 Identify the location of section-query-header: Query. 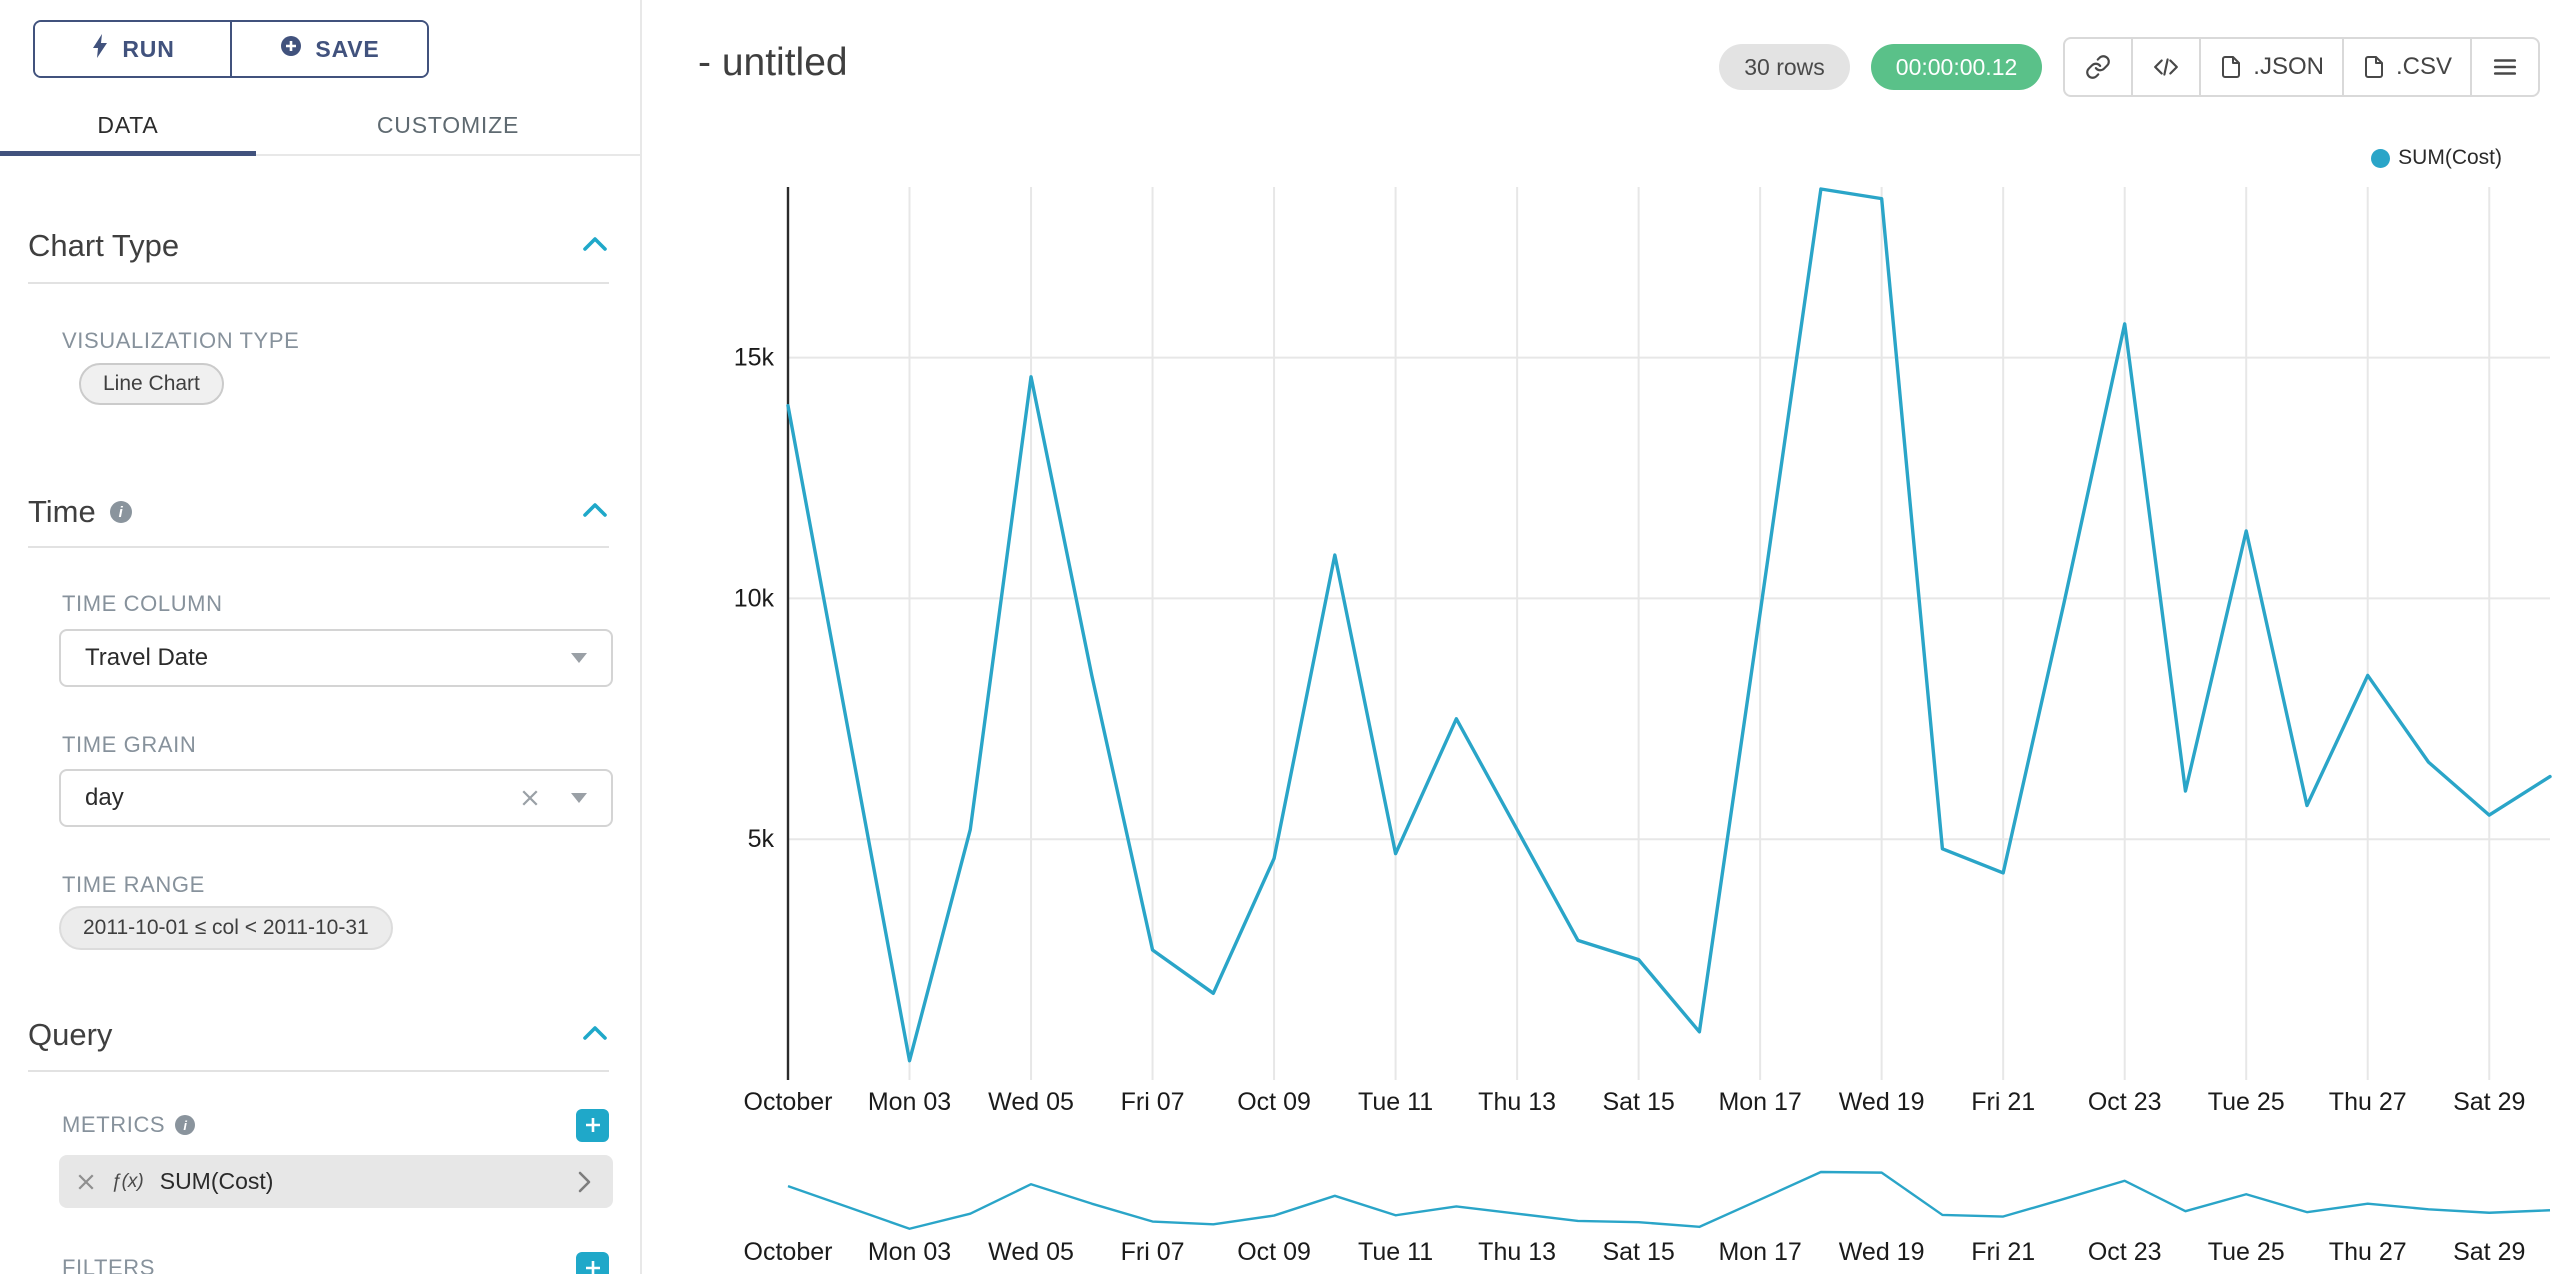
(318, 1035).